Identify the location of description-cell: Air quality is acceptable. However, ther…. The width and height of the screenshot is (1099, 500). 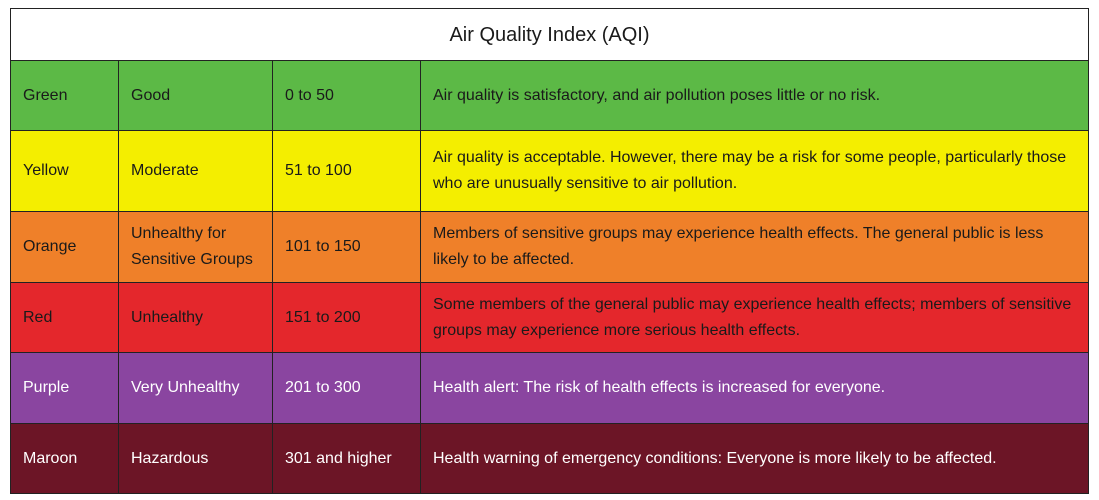
(754, 171).